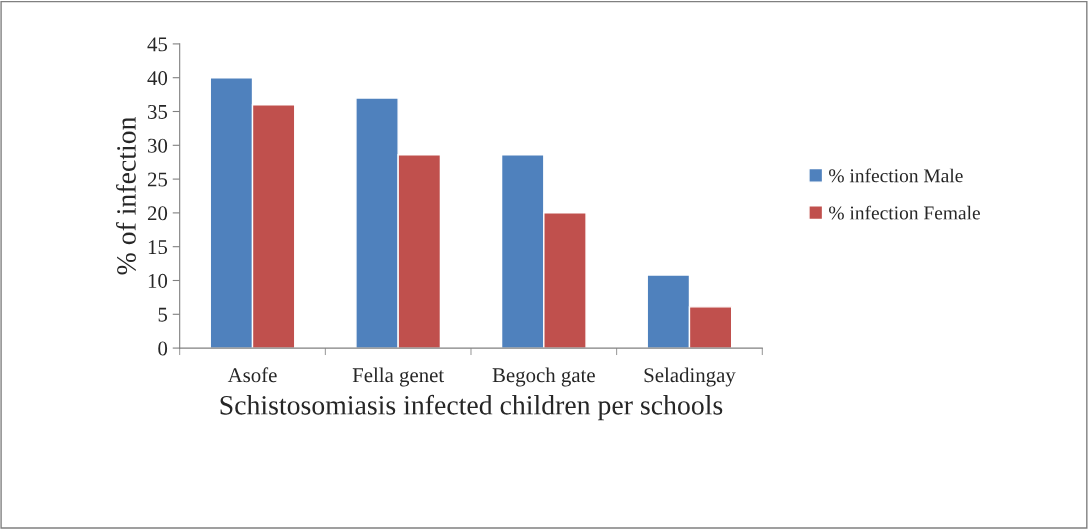 This screenshot has width=1089, height=529. I want to click on y-tick-label: 20, so click(157, 213).